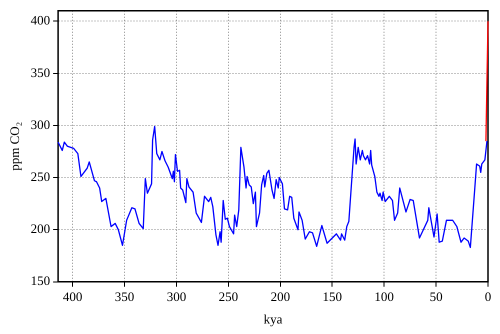 The width and height of the screenshot is (500, 334). Describe the element at coordinates (40, 124) in the screenshot. I see `y-tick-label: 300` at that location.